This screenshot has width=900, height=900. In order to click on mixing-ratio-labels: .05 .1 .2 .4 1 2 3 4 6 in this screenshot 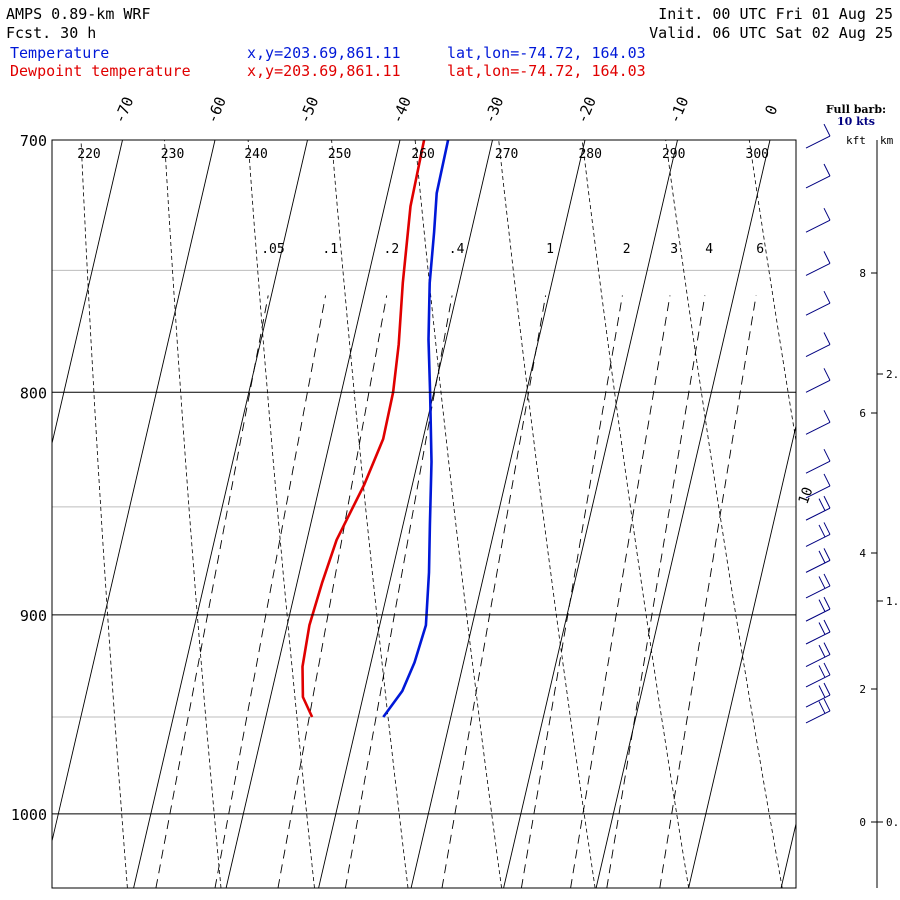, I will do `click(512, 249)`.